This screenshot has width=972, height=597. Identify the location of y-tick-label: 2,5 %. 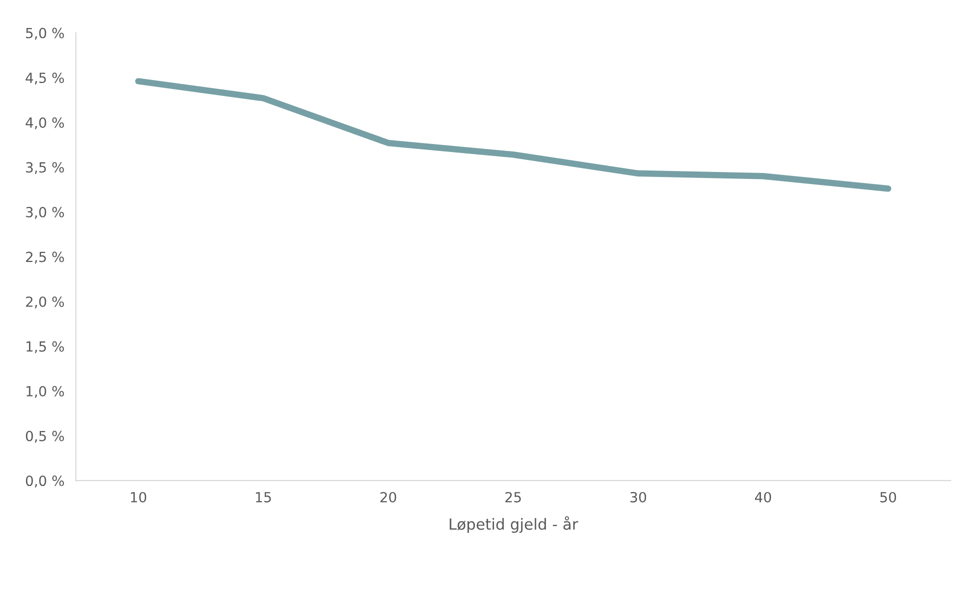
(45, 258).